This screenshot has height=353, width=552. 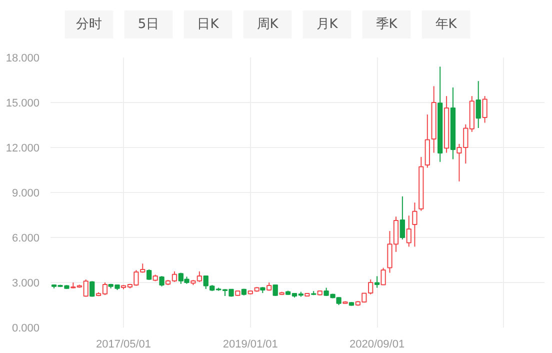 What do you see at coordinates (327, 24) in the screenshot?
I see `text: 月K` at bounding box center [327, 24].